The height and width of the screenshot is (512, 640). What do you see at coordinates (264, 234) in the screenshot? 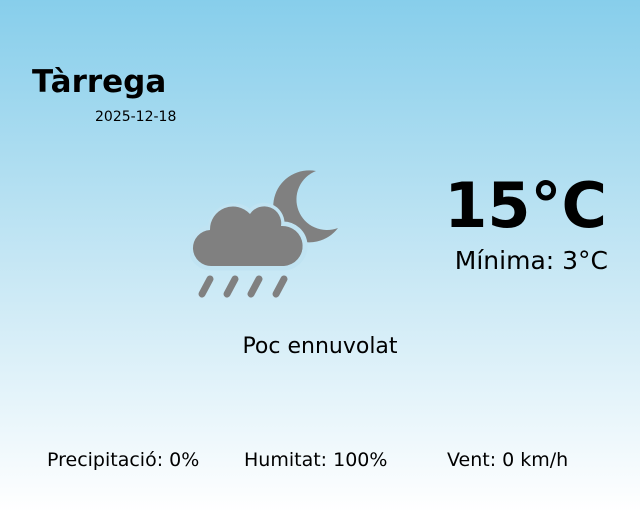
I see `cloud-rain-moon-icon` at bounding box center [264, 234].